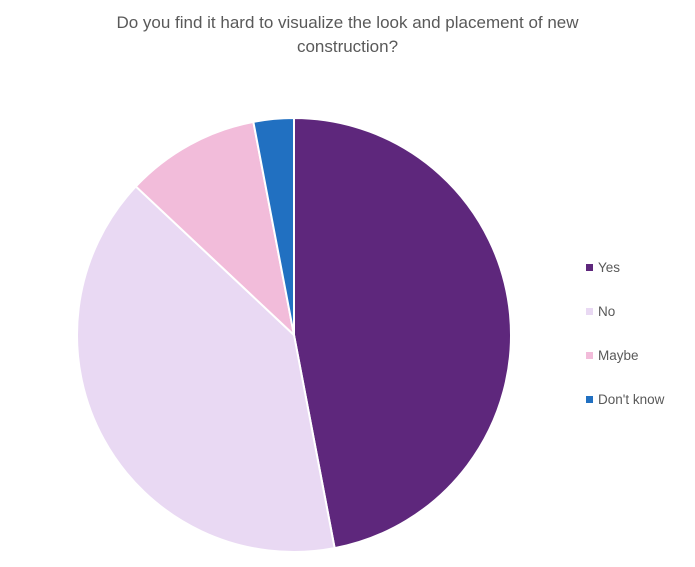 The height and width of the screenshot is (567, 695). Describe the element at coordinates (609, 267) in the screenshot. I see `legend-label-yes: Yes` at that location.